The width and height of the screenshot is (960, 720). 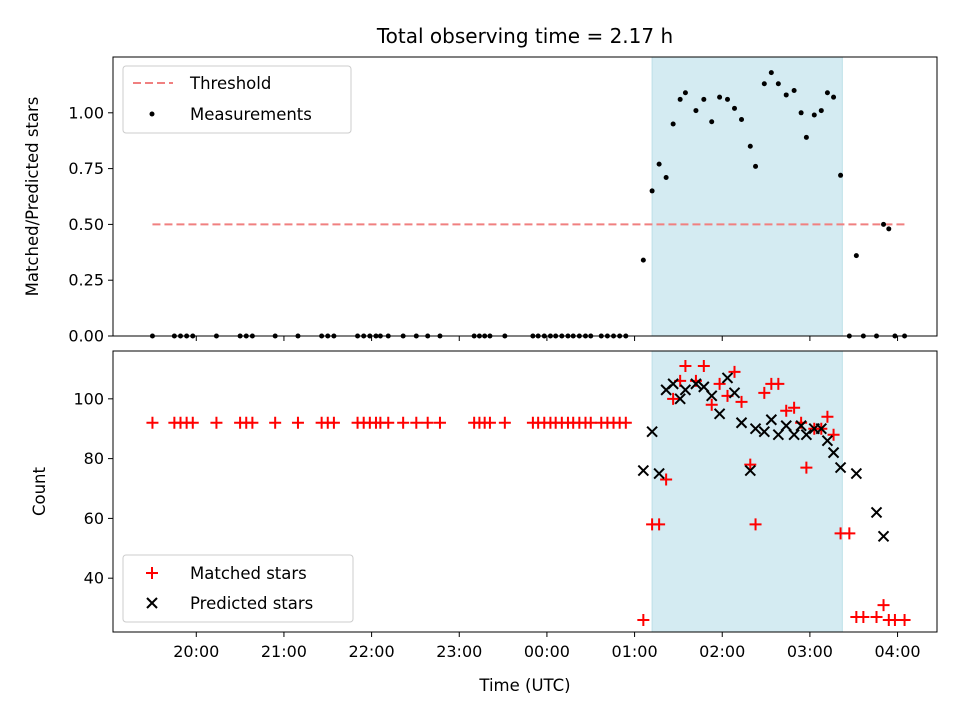 What do you see at coordinates (86, 112) in the screenshot?
I see `y-tick-label: 1.00` at bounding box center [86, 112].